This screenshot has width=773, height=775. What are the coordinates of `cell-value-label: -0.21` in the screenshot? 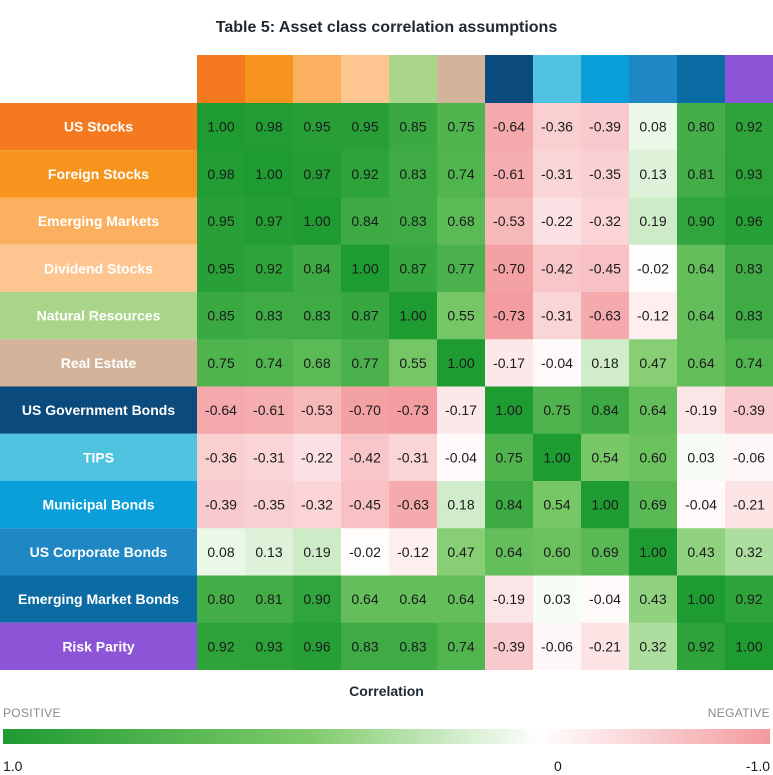 It's located at (605, 646).